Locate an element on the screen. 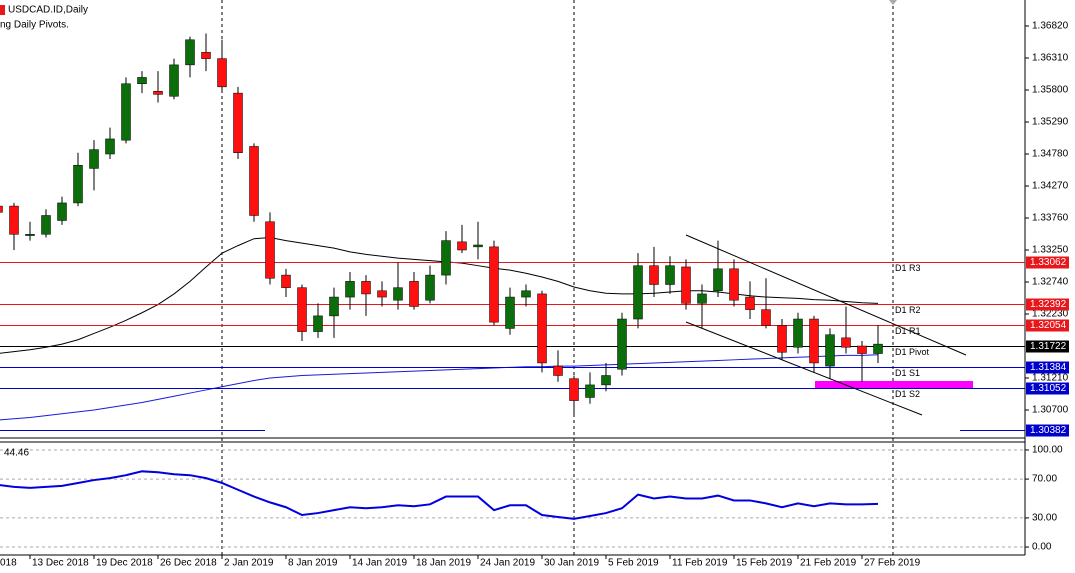 Image resolution: width=1075 pixels, height=573 pixels. price-label: 1.30382 is located at coordinates (1048, 430).